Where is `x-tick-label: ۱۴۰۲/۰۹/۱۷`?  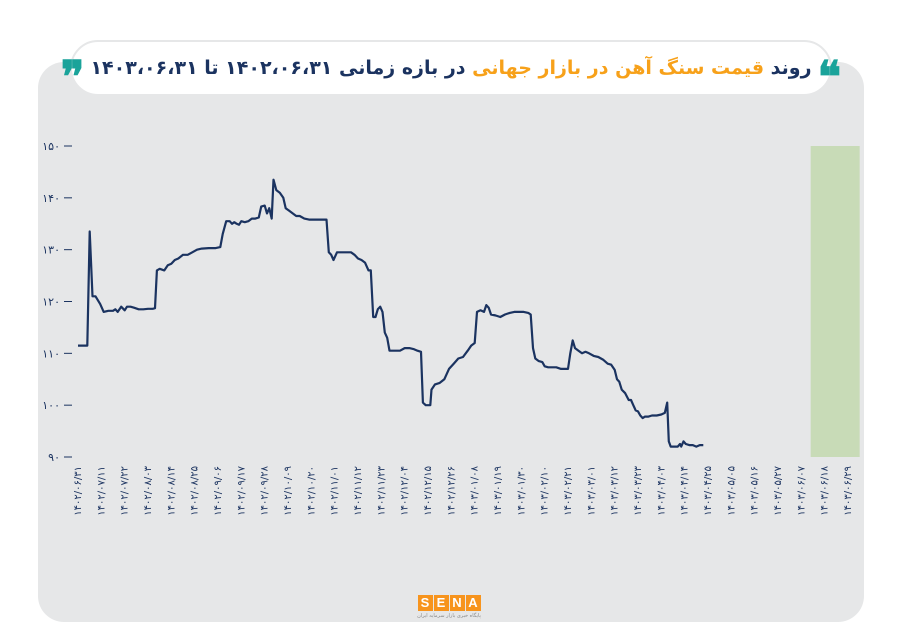
x-tick-label: ۱۴۰۲/۰۹/۱۷ is located at coordinates (241, 490).